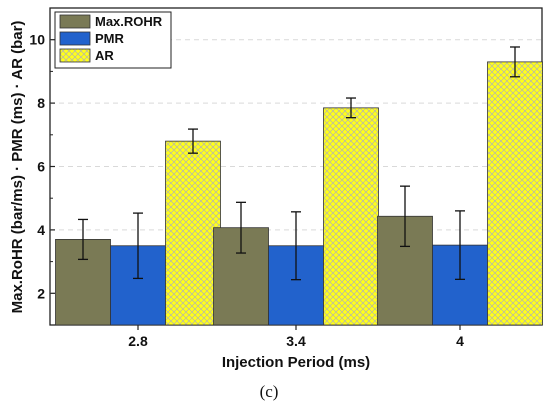  I want to click on legend-label: AR, so click(104, 55).